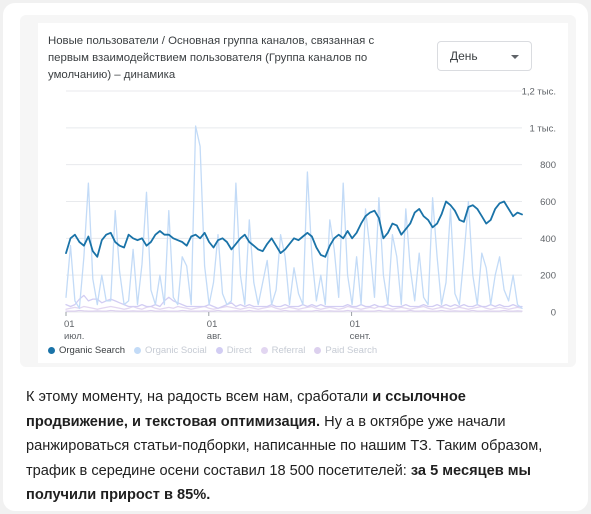  What do you see at coordinates (548, 239) in the screenshot?
I see `y-tick-label: 400` at bounding box center [548, 239].